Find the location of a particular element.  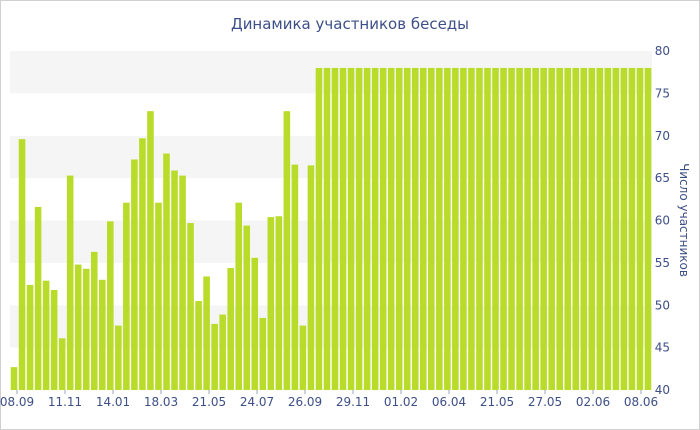

y-tick-label: 50 is located at coordinates (662, 305).